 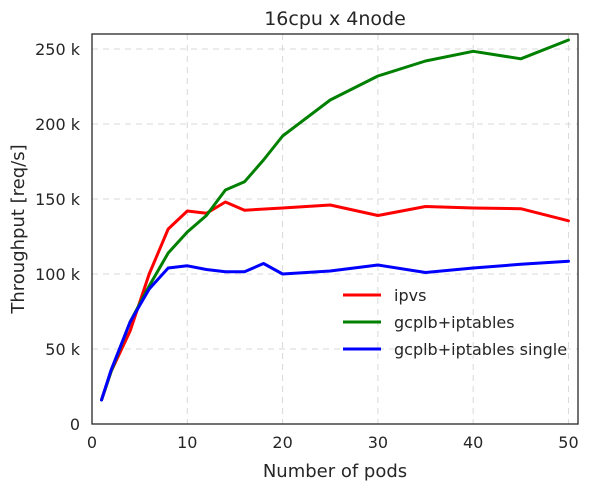 I want to click on x-tick-label: 50, so click(x=568, y=442).